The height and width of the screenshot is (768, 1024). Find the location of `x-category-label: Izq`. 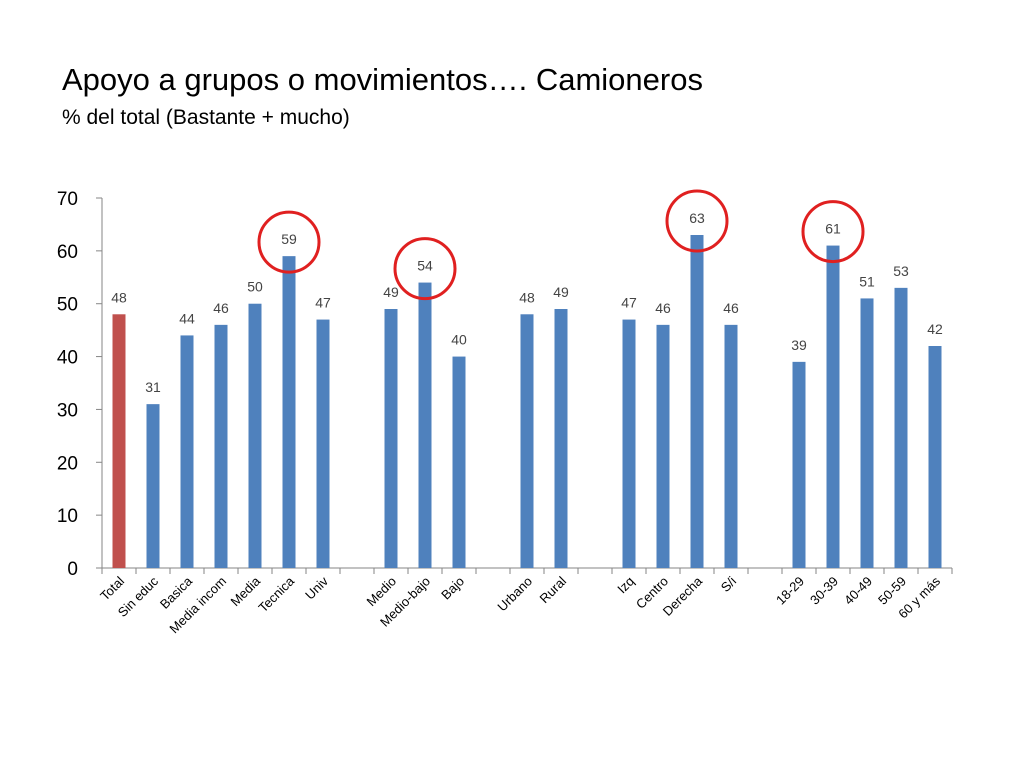

x-category-label: Izq is located at coordinates (625, 585).